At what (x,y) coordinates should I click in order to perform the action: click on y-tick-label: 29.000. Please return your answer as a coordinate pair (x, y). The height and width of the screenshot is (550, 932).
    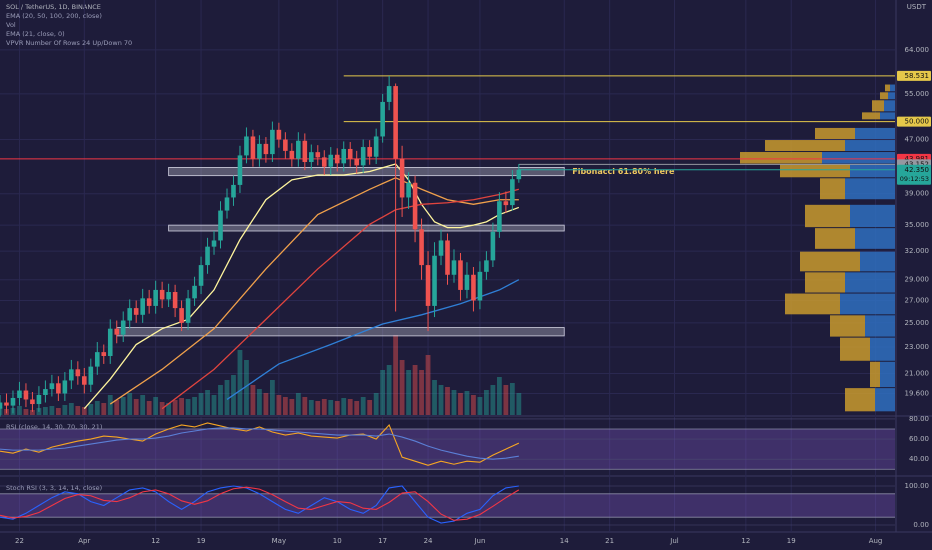
    Looking at the image, I should click on (917, 280).